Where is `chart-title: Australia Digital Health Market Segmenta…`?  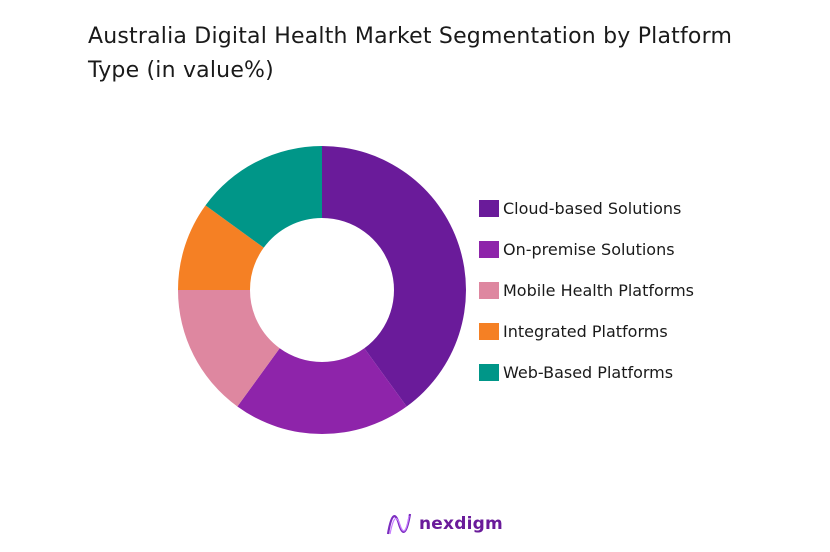 chart-title: Australia Digital Health Market Segmenta… is located at coordinates (410, 53).